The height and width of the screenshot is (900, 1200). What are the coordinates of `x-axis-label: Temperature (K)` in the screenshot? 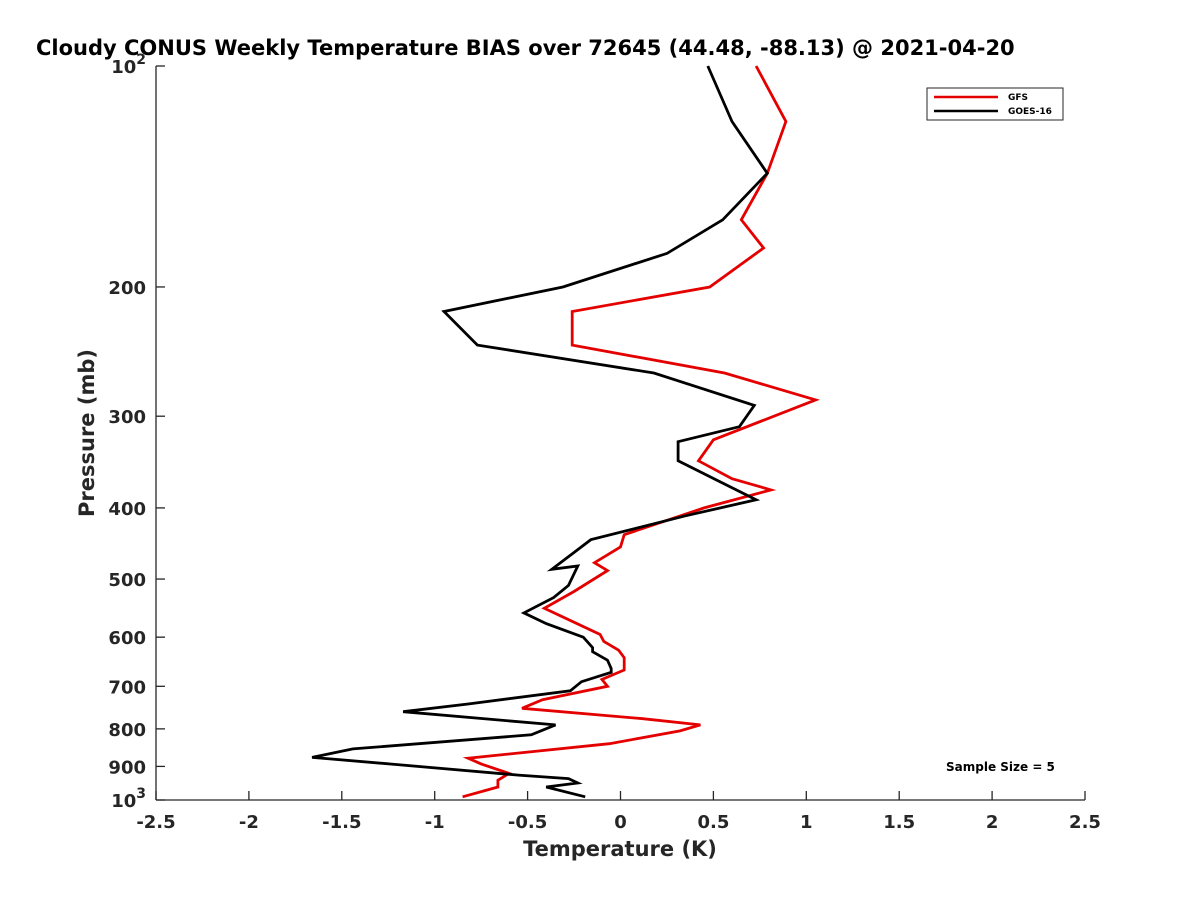 It's located at (620, 849).